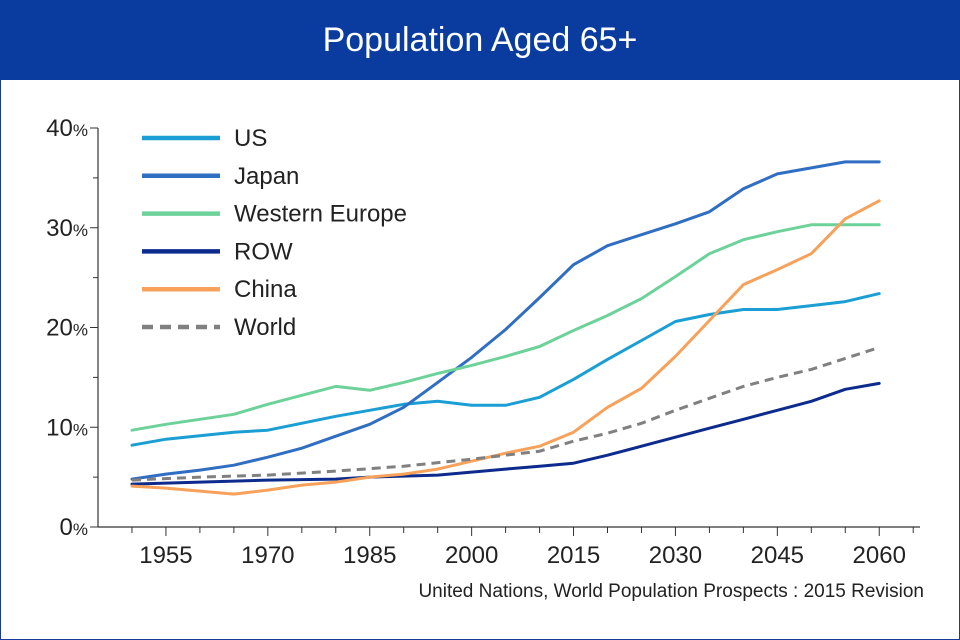 The width and height of the screenshot is (960, 640). I want to click on legend-label: ROW, so click(263, 251).